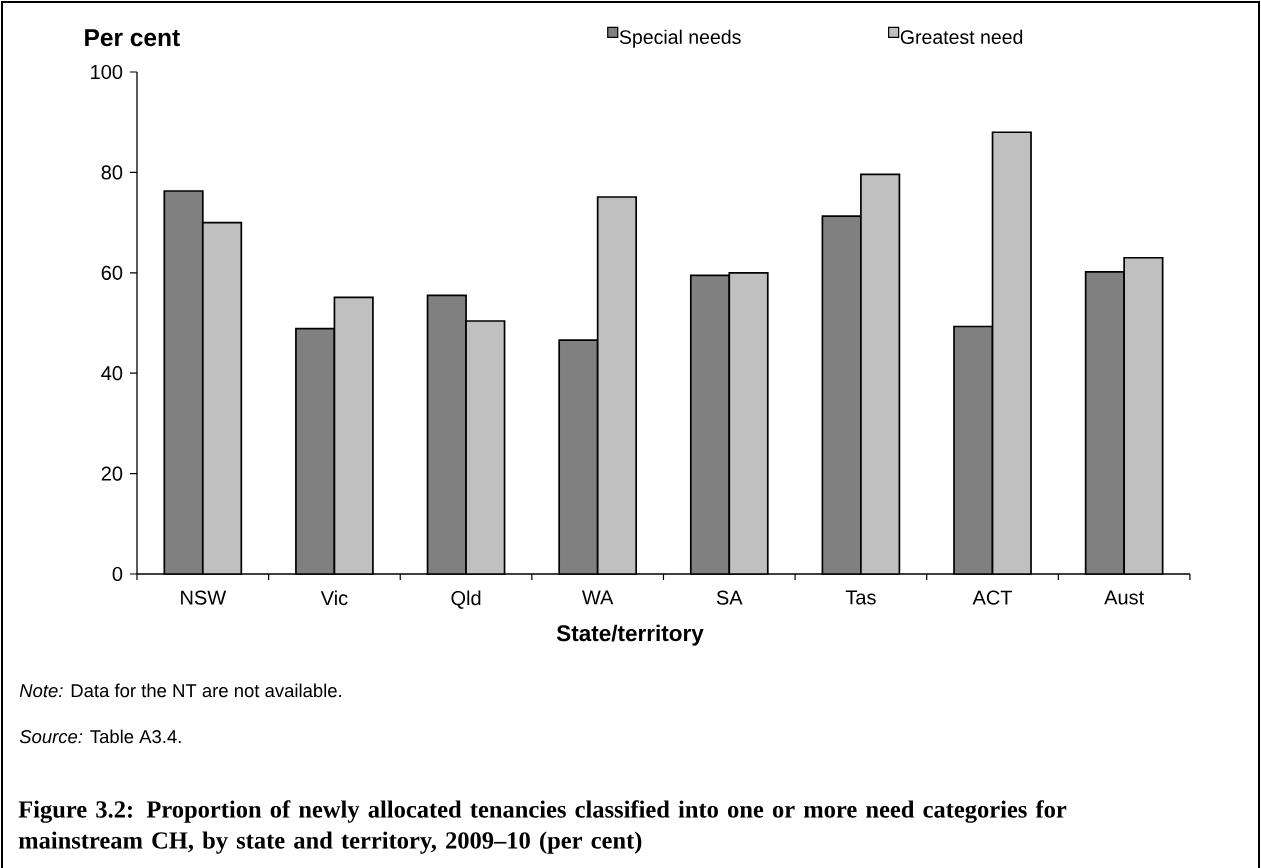 The height and width of the screenshot is (868, 1261). Describe the element at coordinates (542, 827) in the screenshot. I see `text: Figure 3.2: Proportion of newly allocated tenancies classified into one or more need categories for mainstream CH, by state and territory, 2009–10 (per cent)` at that location.